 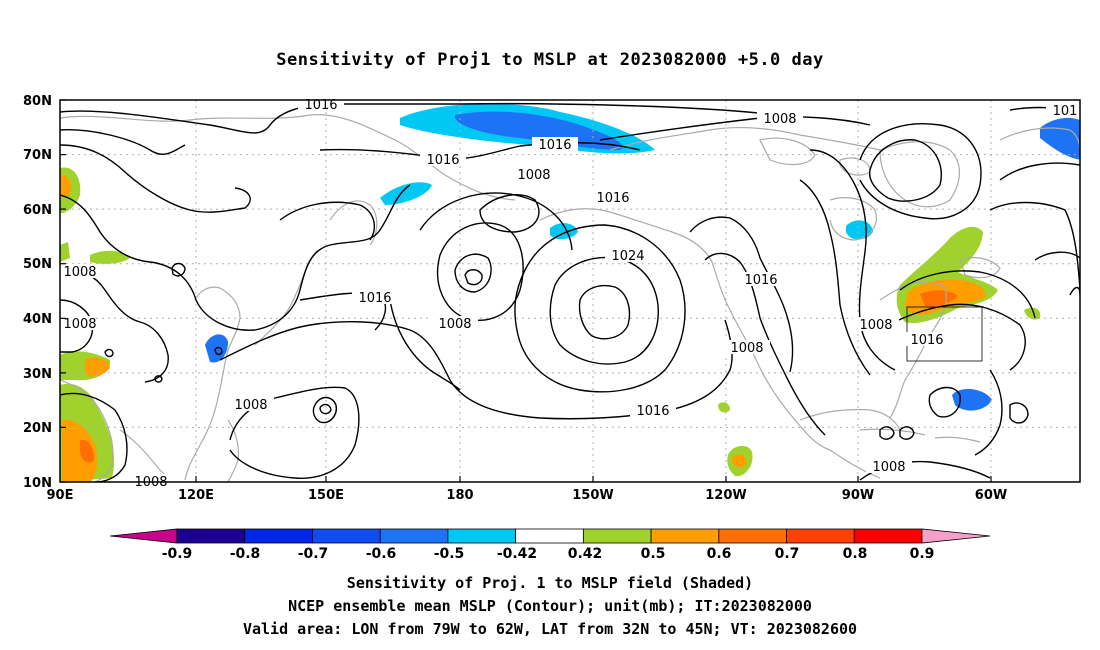 What do you see at coordinates (459, 495) in the screenshot?
I see `lon-label: 180` at bounding box center [459, 495].